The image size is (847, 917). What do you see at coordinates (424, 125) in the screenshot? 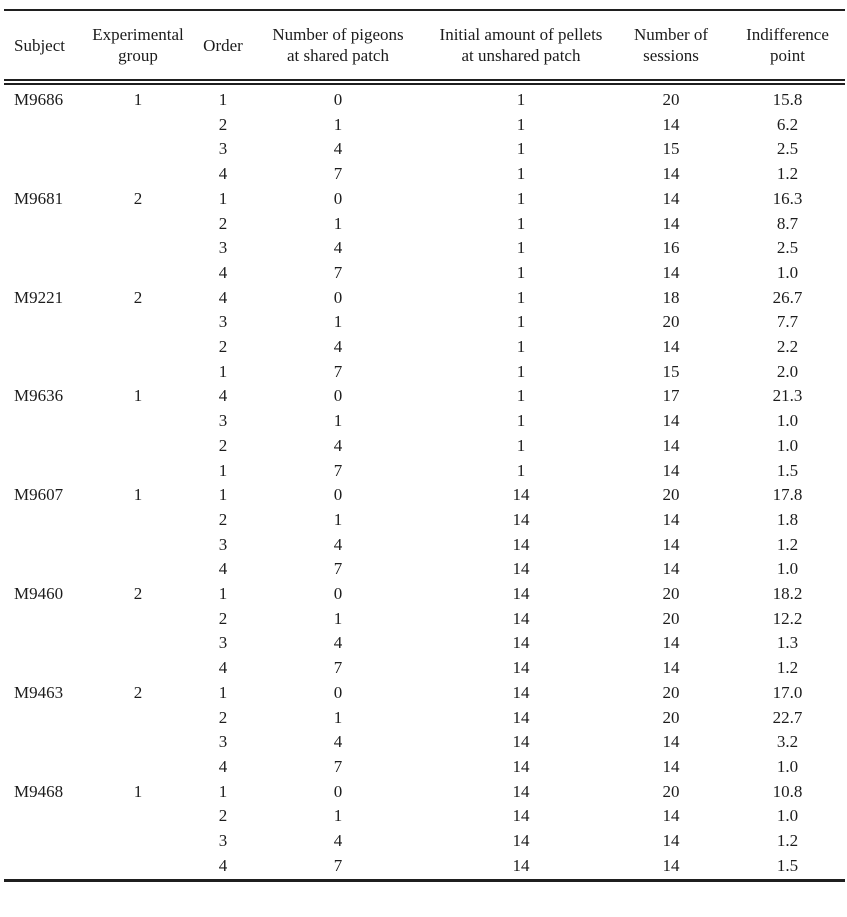
I see `table-row: 2 1 1 14 6.2` at bounding box center [424, 125].